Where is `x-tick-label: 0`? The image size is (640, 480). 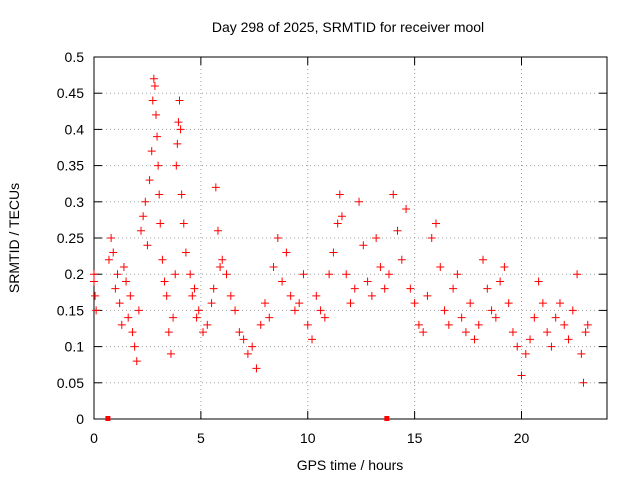
x-tick-label: 0 is located at coordinates (94, 438).